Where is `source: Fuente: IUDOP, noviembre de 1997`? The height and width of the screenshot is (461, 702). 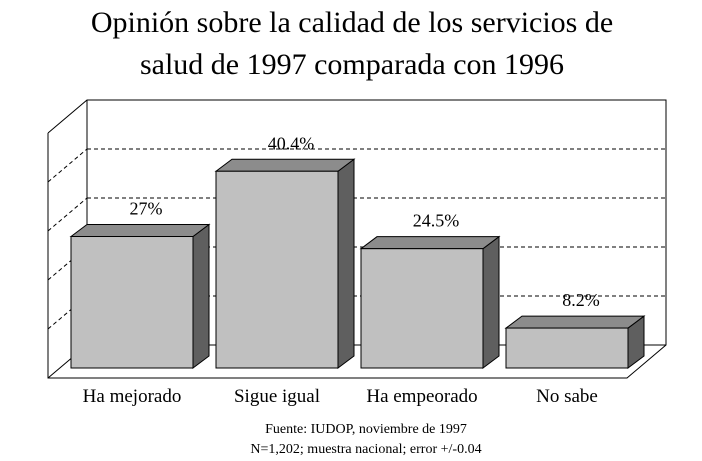
source: Fuente: IUDOP, noviembre de 1997 is located at coordinates (366, 429).